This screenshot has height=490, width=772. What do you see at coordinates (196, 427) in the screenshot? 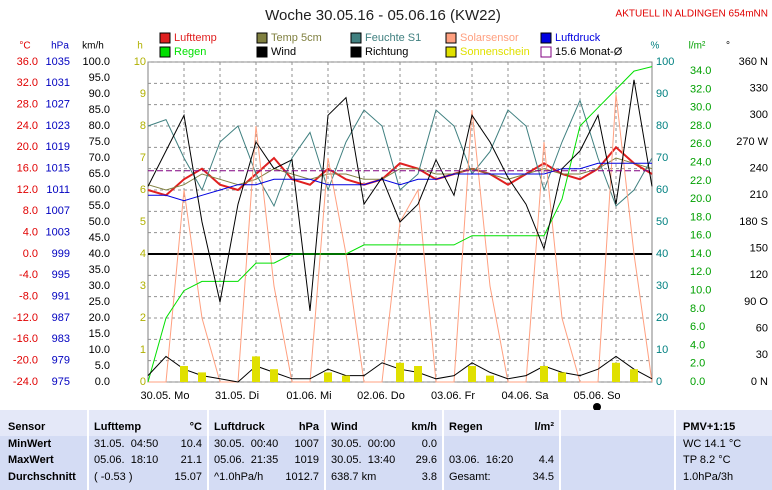
I see `col-unit: °C` at bounding box center [196, 427].